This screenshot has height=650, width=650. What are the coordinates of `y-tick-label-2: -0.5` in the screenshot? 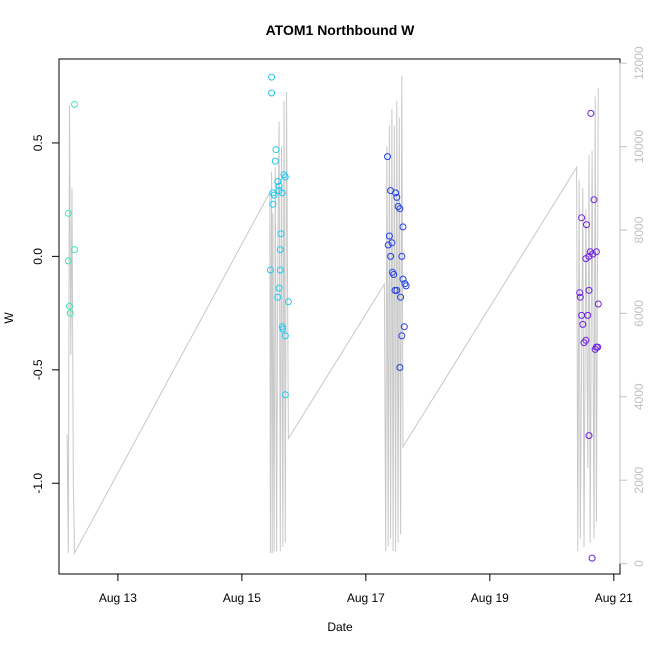 It's located at (38, 369).